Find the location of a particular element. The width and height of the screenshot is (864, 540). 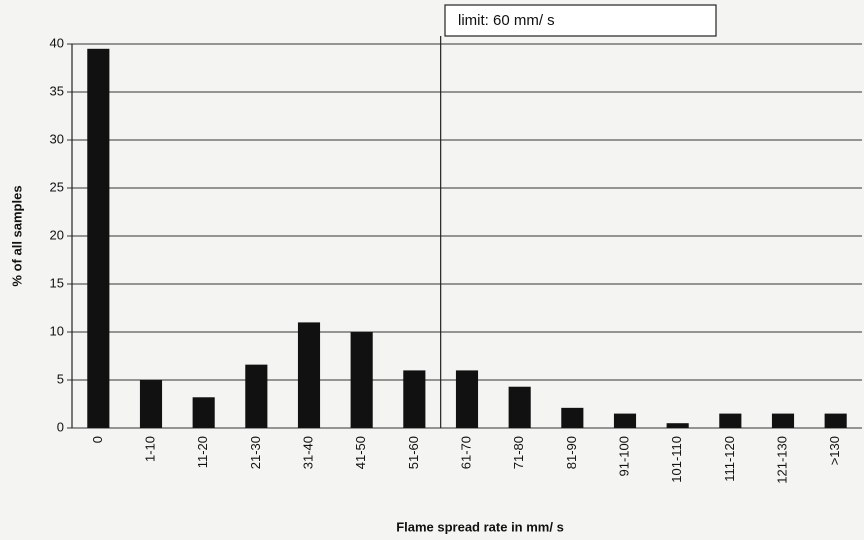

y-tick-label: 0 is located at coordinates (60, 426).